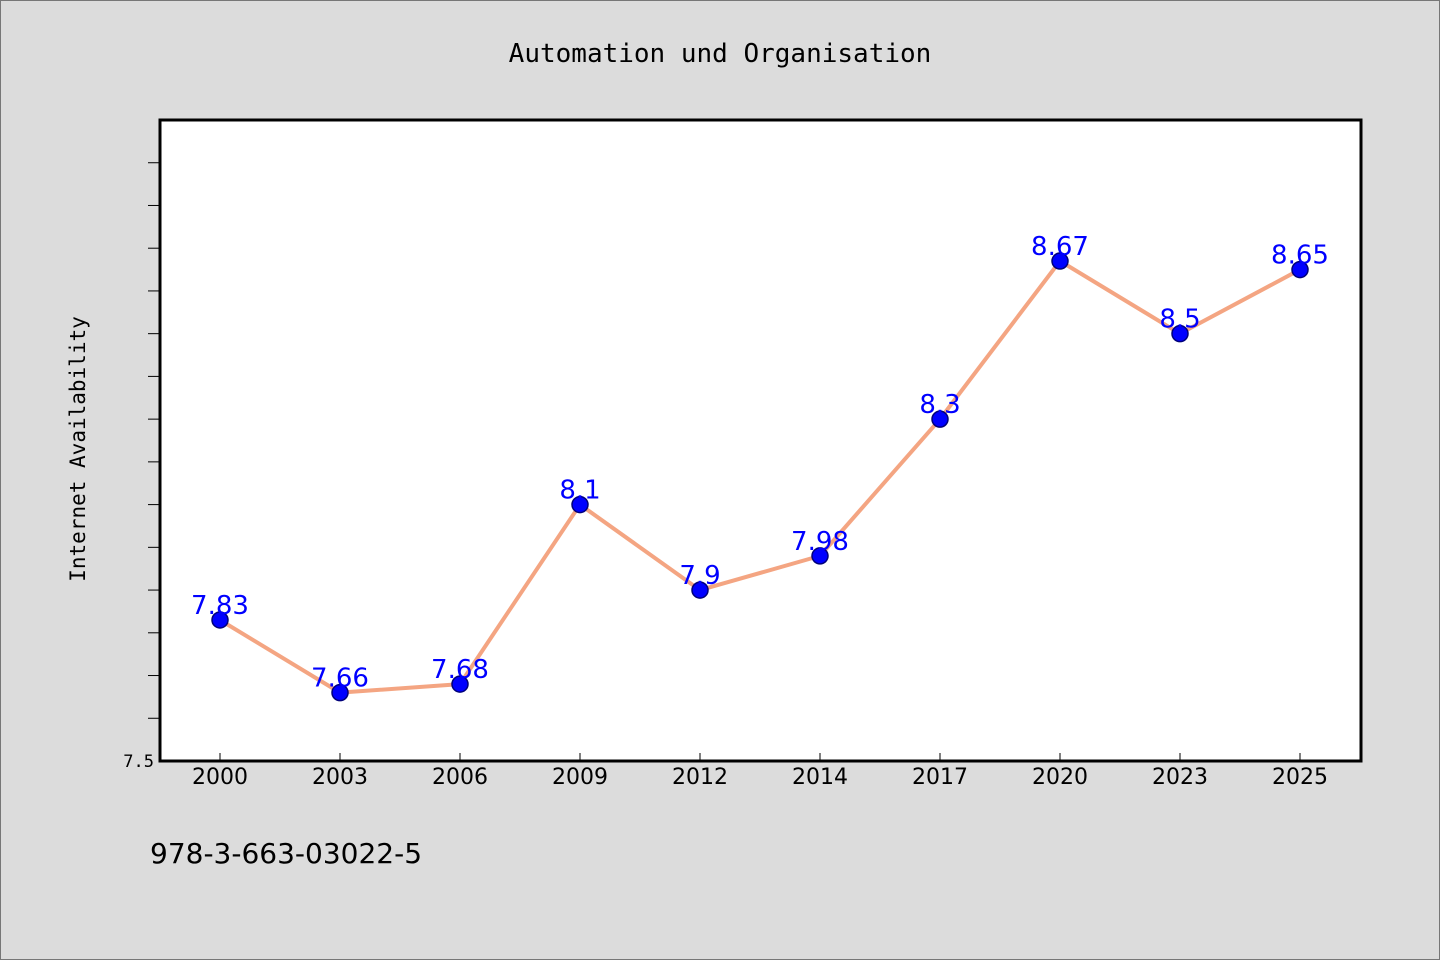 This screenshot has width=1440, height=960. Describe the element at coordinates (1179, 320) in the screenshot. I see `data-label: 8.5` at that location.